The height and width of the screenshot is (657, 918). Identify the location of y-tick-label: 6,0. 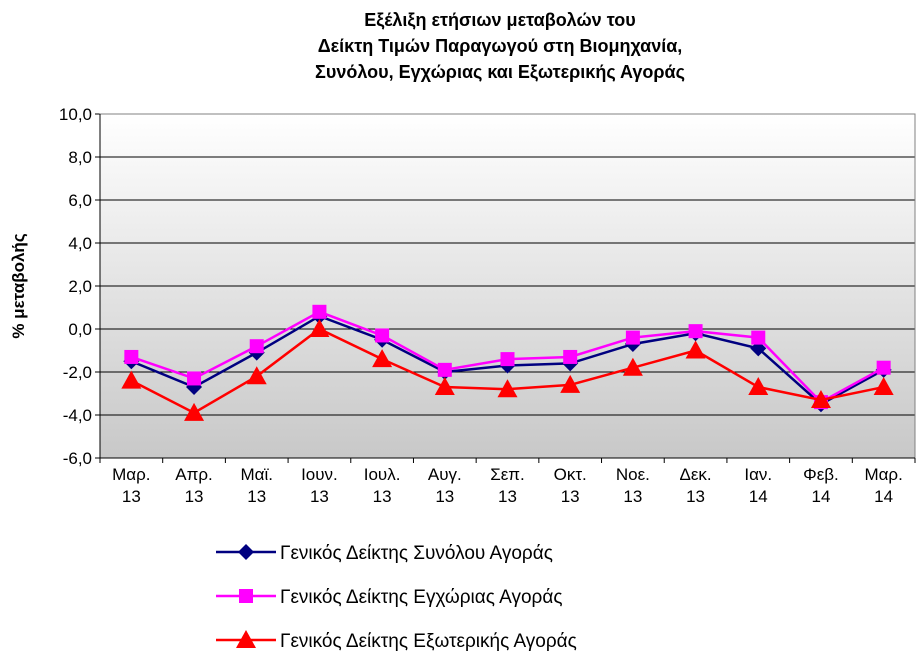
(80, 200).